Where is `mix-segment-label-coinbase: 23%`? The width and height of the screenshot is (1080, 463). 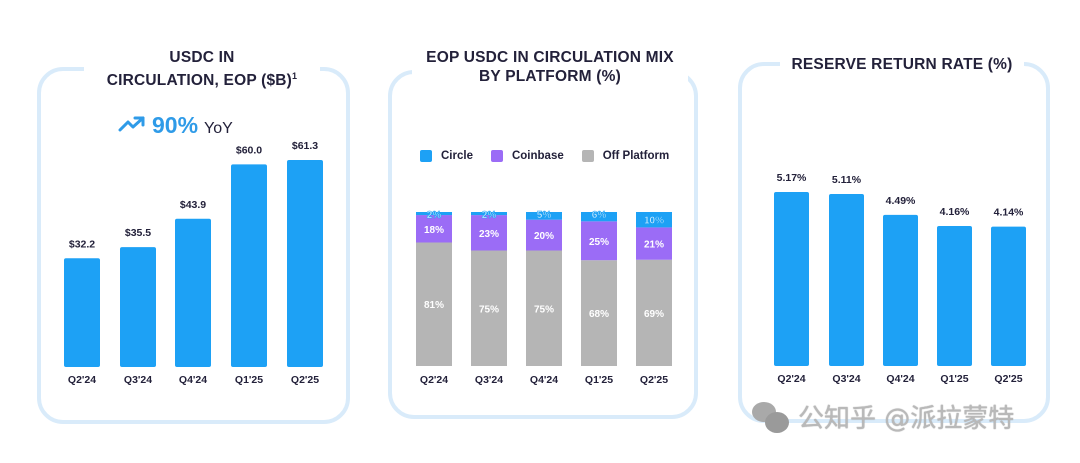
mix-segment-label-coinbase: 23% is located at coordinates (489, 234).